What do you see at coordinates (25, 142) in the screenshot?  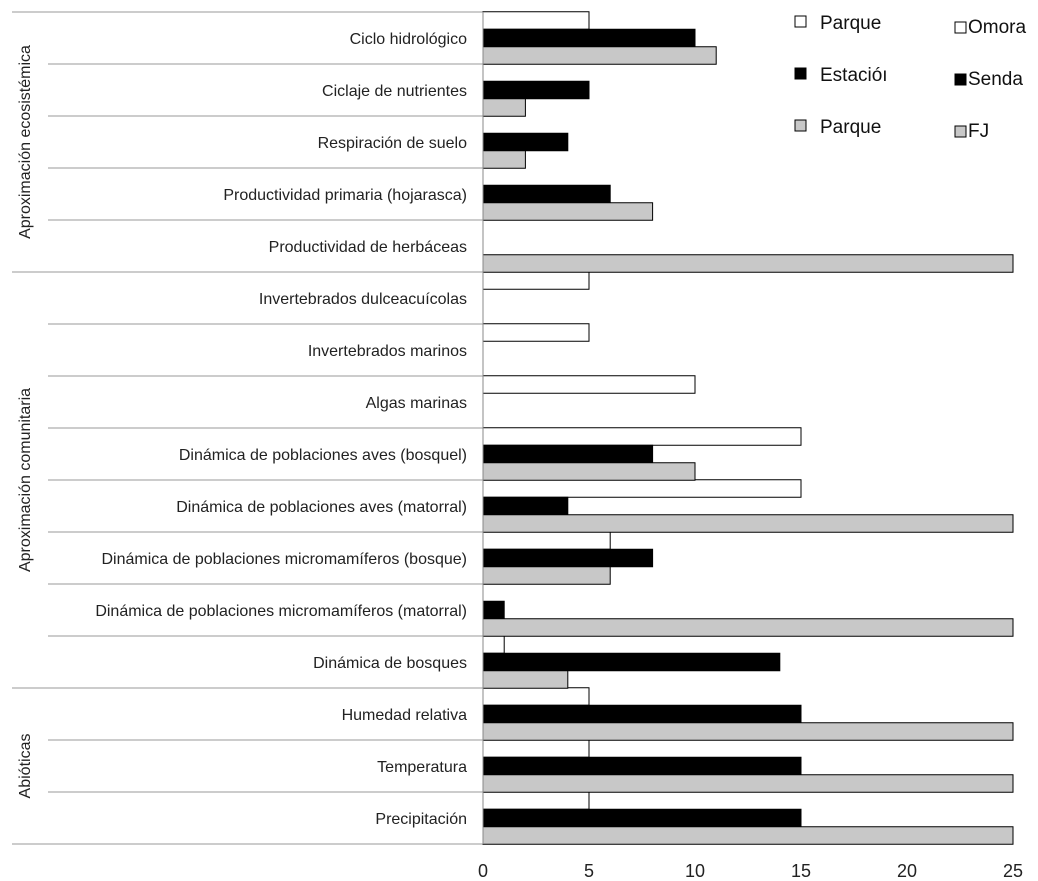 I see `group-label-1: Aproximación ecosistémica` at bounding box center [25, 142].